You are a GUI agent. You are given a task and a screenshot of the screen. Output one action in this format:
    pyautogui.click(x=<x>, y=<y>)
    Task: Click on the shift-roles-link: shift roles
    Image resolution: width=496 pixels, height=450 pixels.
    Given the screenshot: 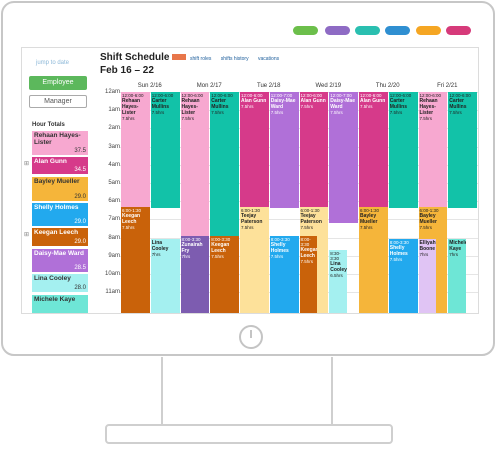 What is the action you would take?
    pyautogui.click(x=201, y=59)
    